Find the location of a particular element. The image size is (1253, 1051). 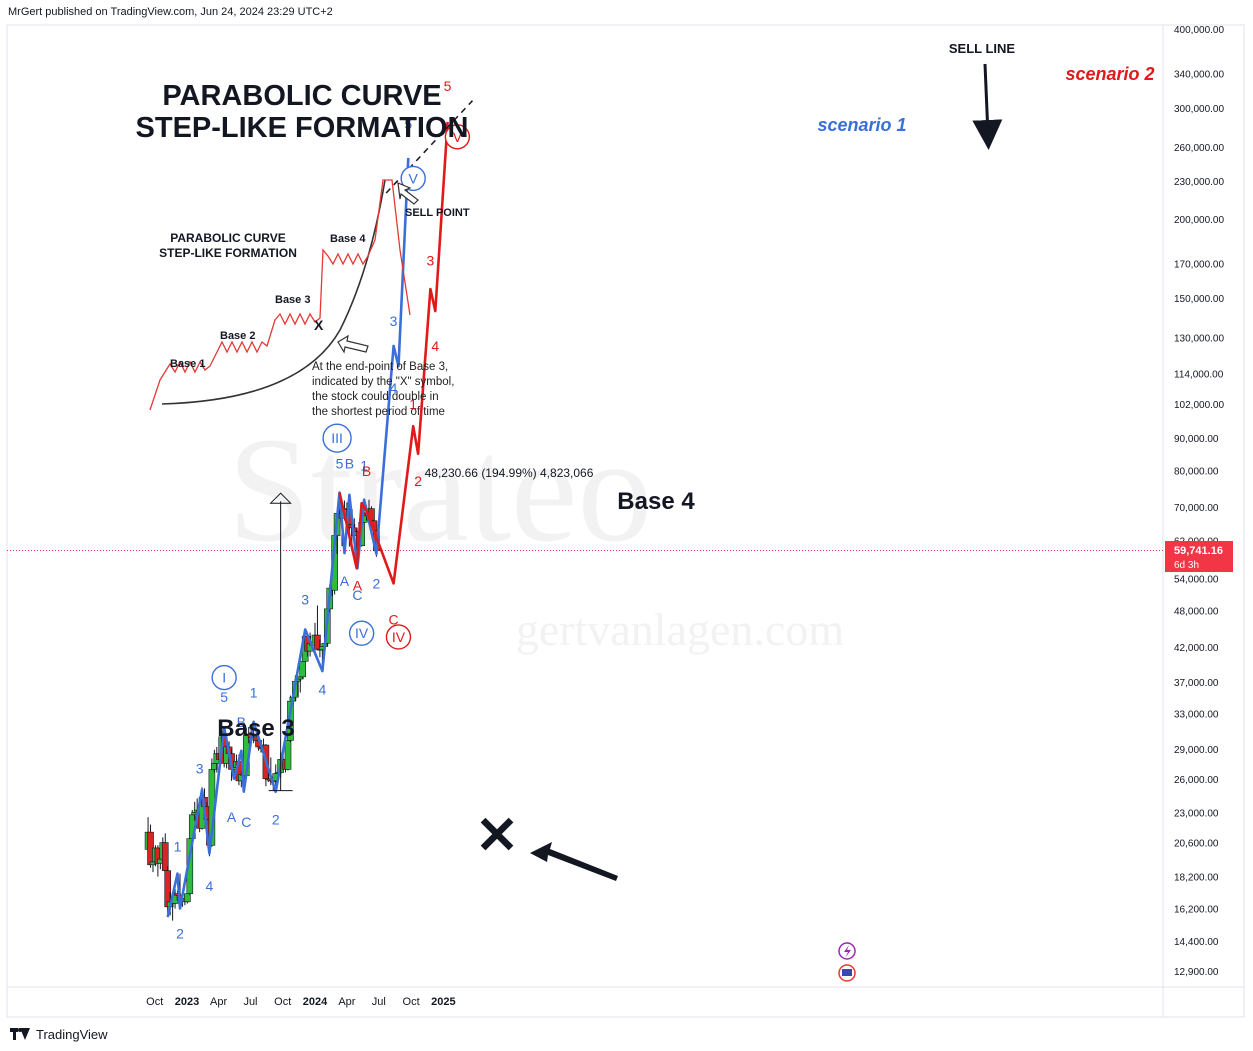

y-tick-label: 16,200.00 is located at coordinates (1196, 910).